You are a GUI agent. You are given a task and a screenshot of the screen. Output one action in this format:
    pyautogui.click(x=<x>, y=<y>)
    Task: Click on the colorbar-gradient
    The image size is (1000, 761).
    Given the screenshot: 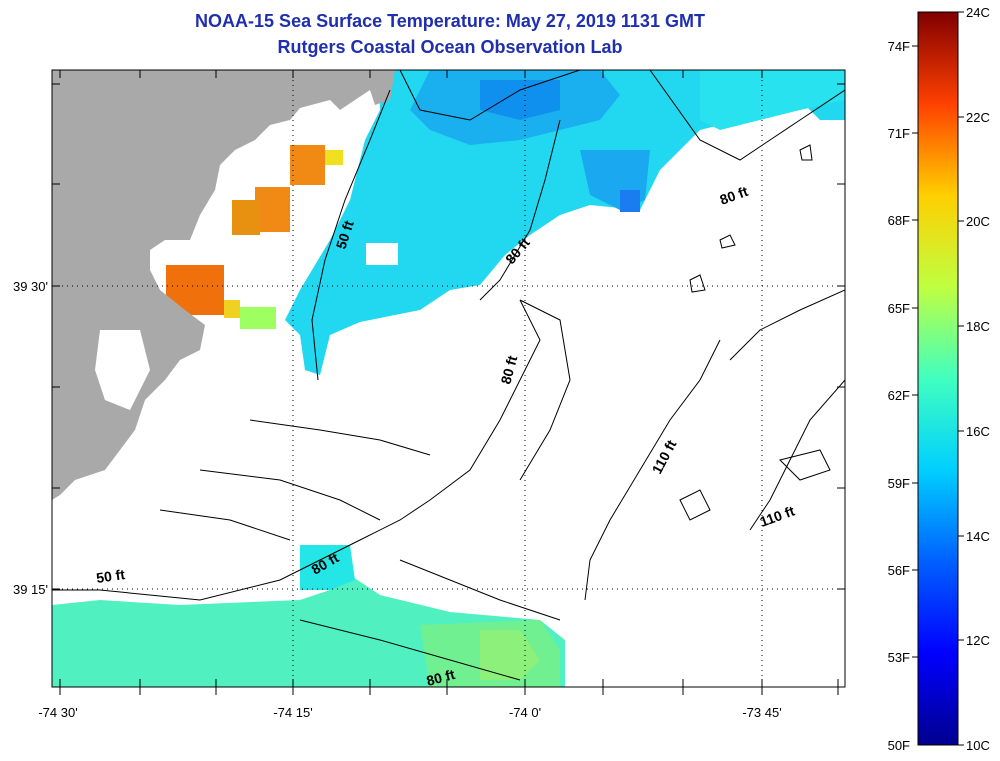 What is the action you would take?
    pyautogui.click(x=938, y=378)
    